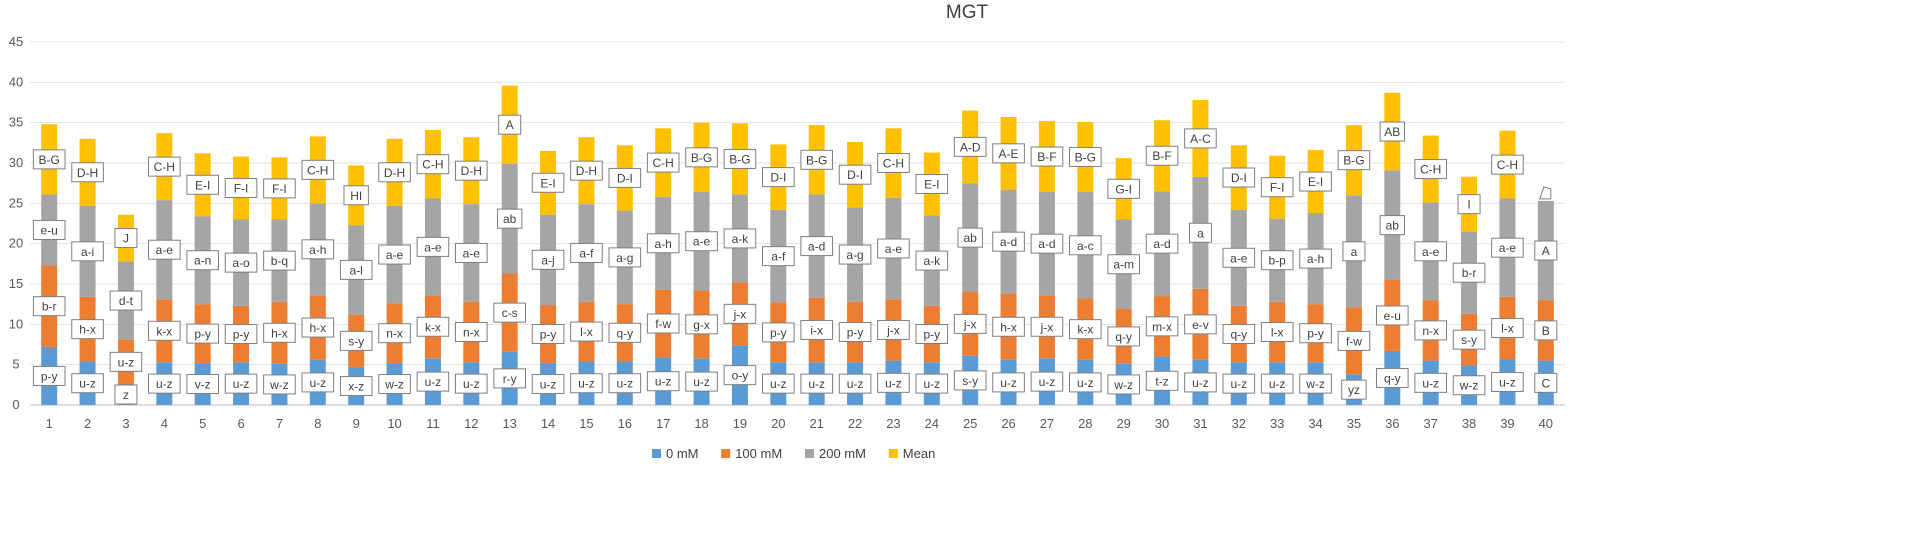 The image size is (1905, 560). What do you see at coordinates (1392, 378) in the screenshot?
I see `data-label-text: q-y` at bounding box center [1392, 378].